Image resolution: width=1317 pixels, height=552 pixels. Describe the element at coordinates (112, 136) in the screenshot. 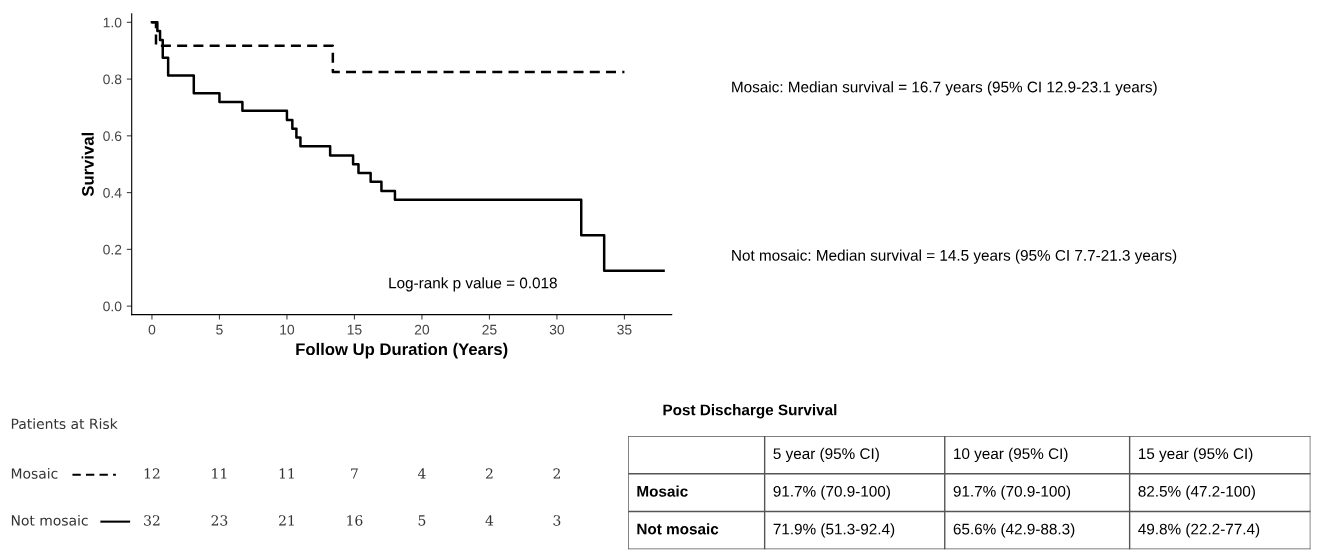

I see `y-tick-label: 0.6` at that location.